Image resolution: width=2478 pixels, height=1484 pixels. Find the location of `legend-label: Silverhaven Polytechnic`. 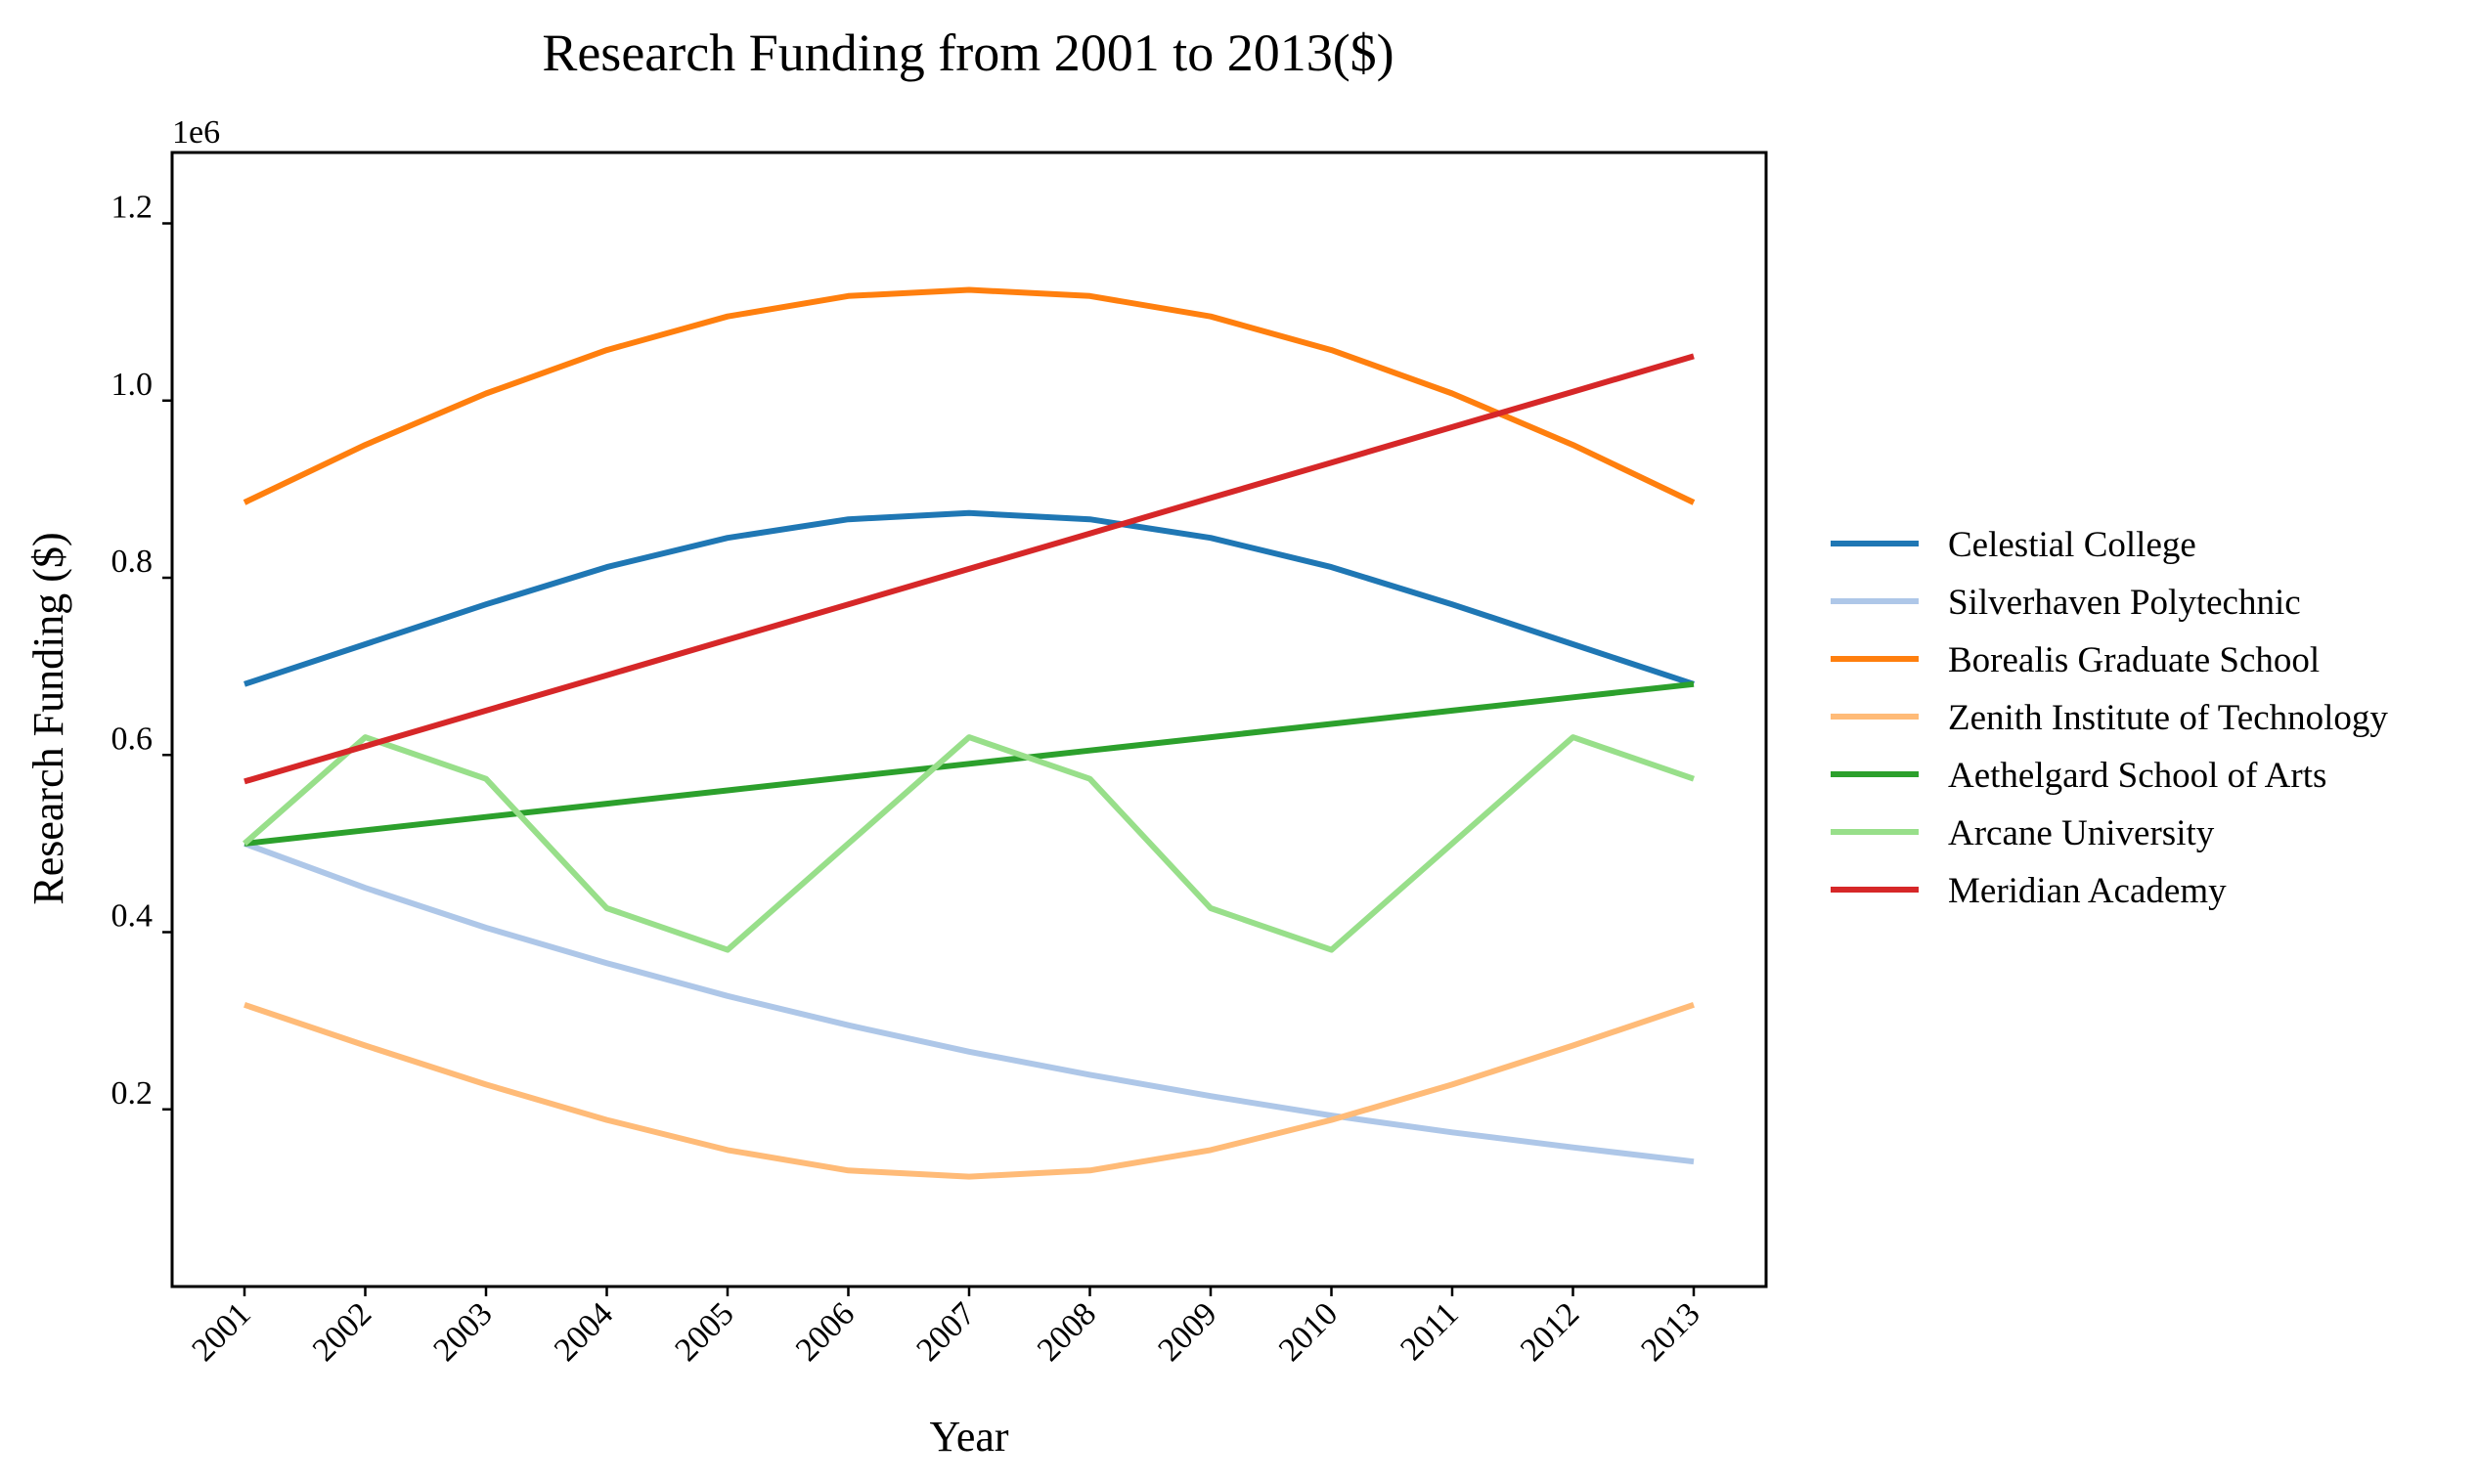

legend-label: Silverhaven Polytechnic is located at coordinates (2124, 603).